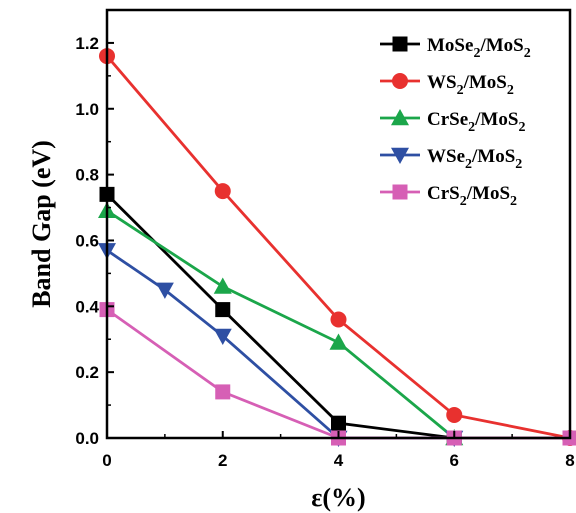 The image size is (576, 513). What do you see at coordinates (87, 240) in the screenshot?
I see `y-tick-label: 0.6` at bounding box center [87, 240].